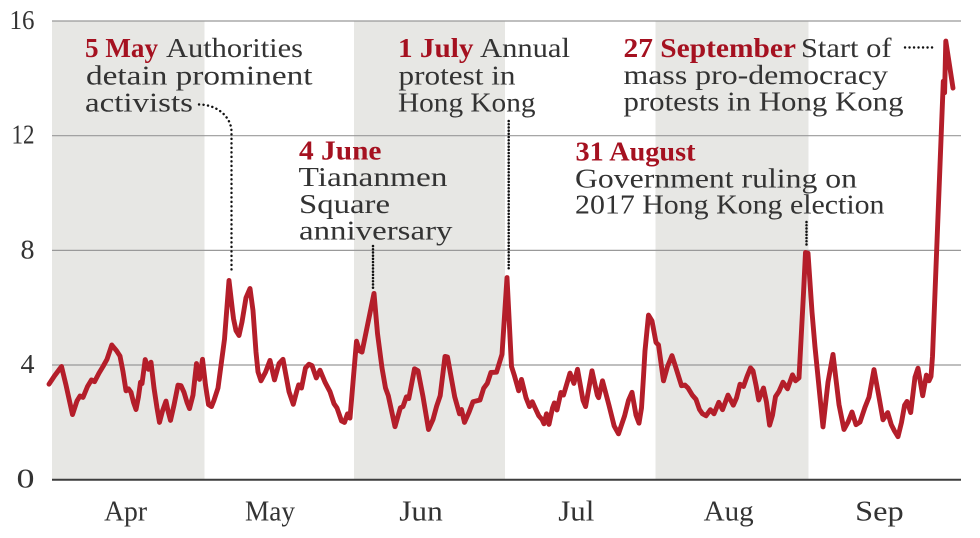 The image size is (980, 538). What do you see at coordinates (270, 512) in the screenshot?
I see `svg-text: May` at bounding box center [270, 512].